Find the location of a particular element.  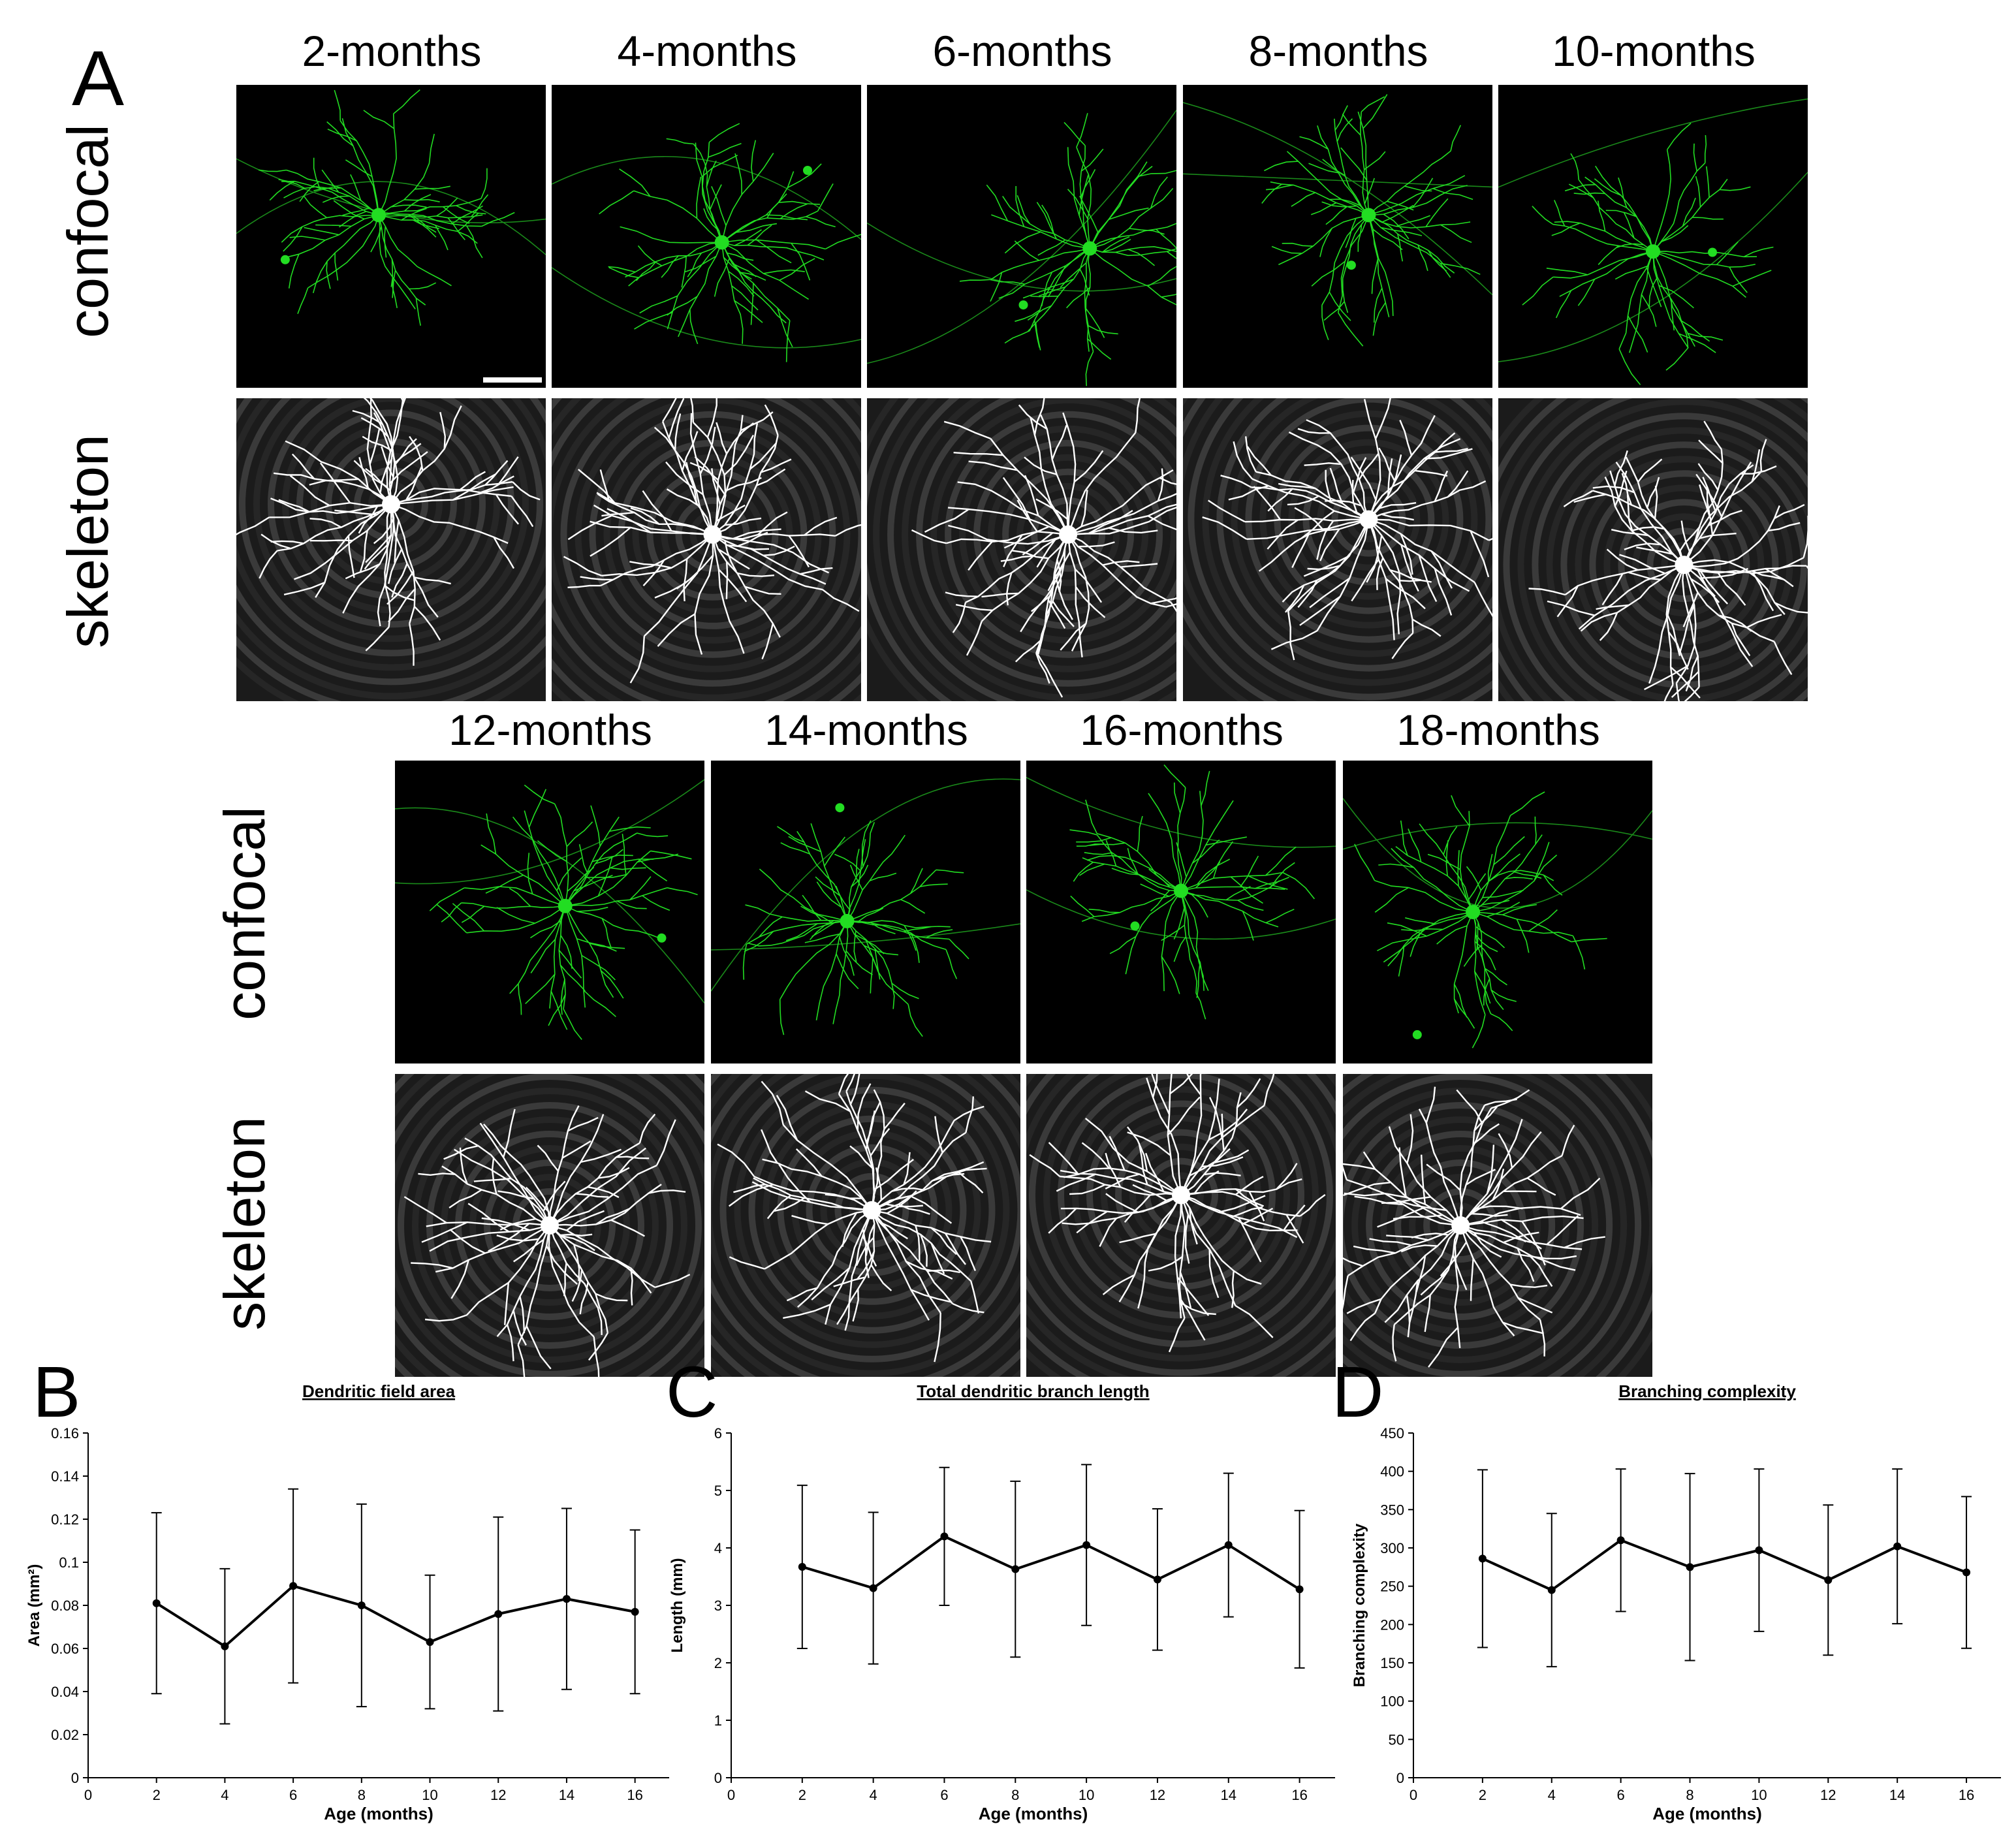

chart-b-ylabel: Area (mm²) is located at coordinates (34, 1605).